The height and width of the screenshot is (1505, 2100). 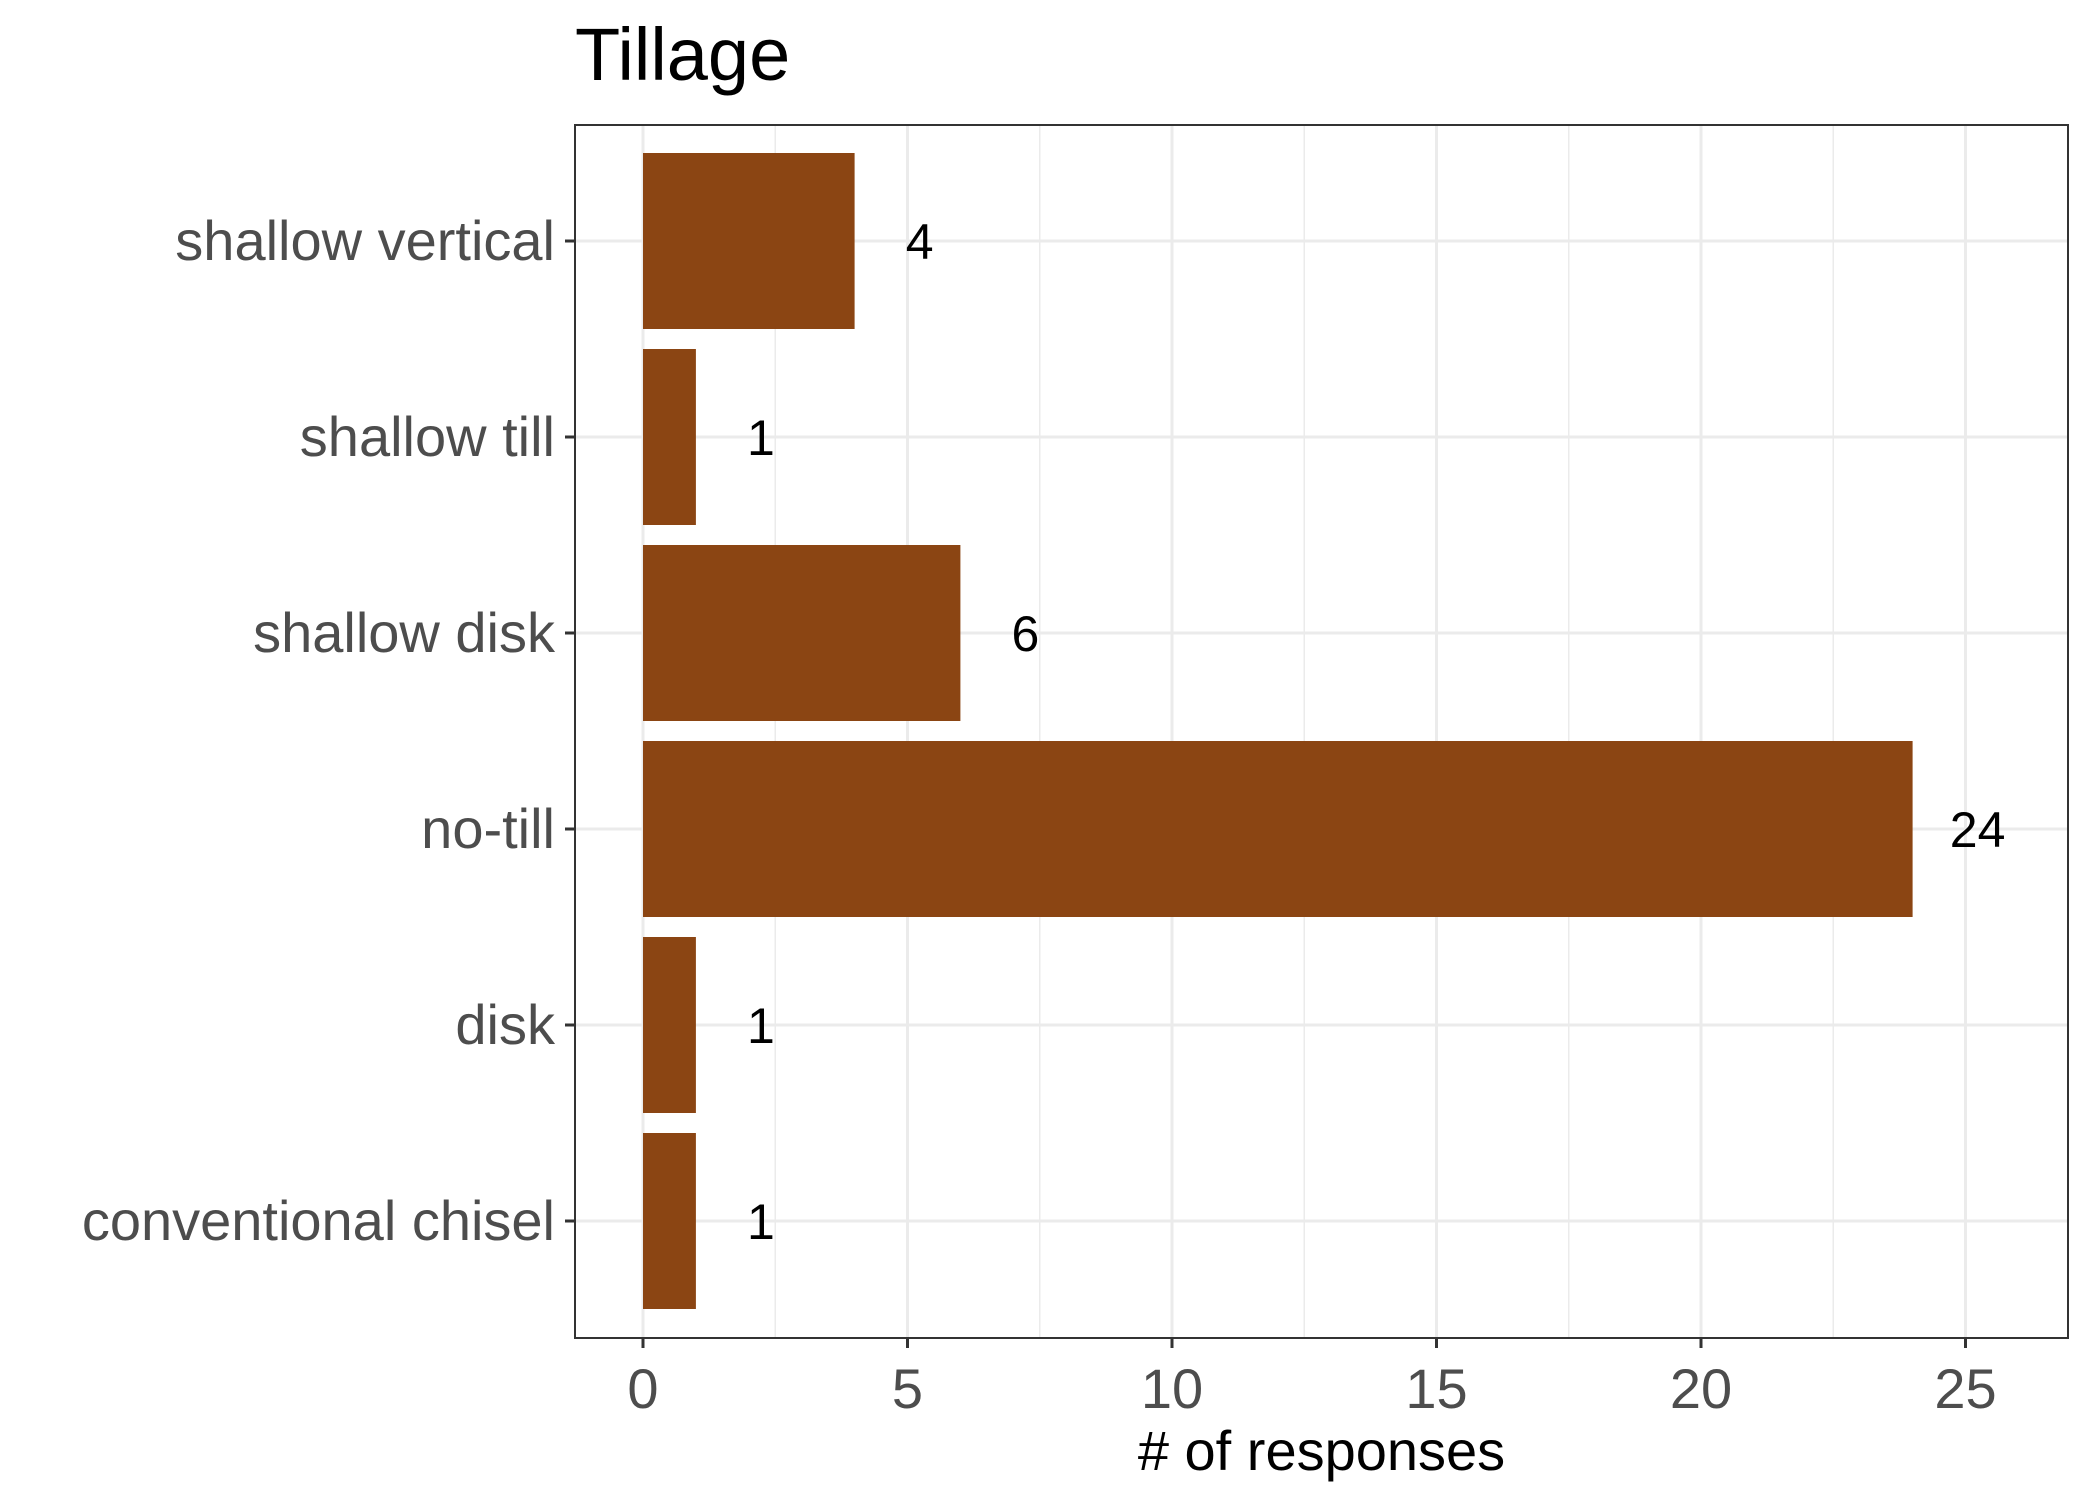 I want to click on x-tick-label: 20, so click(x=1701, y=1388).